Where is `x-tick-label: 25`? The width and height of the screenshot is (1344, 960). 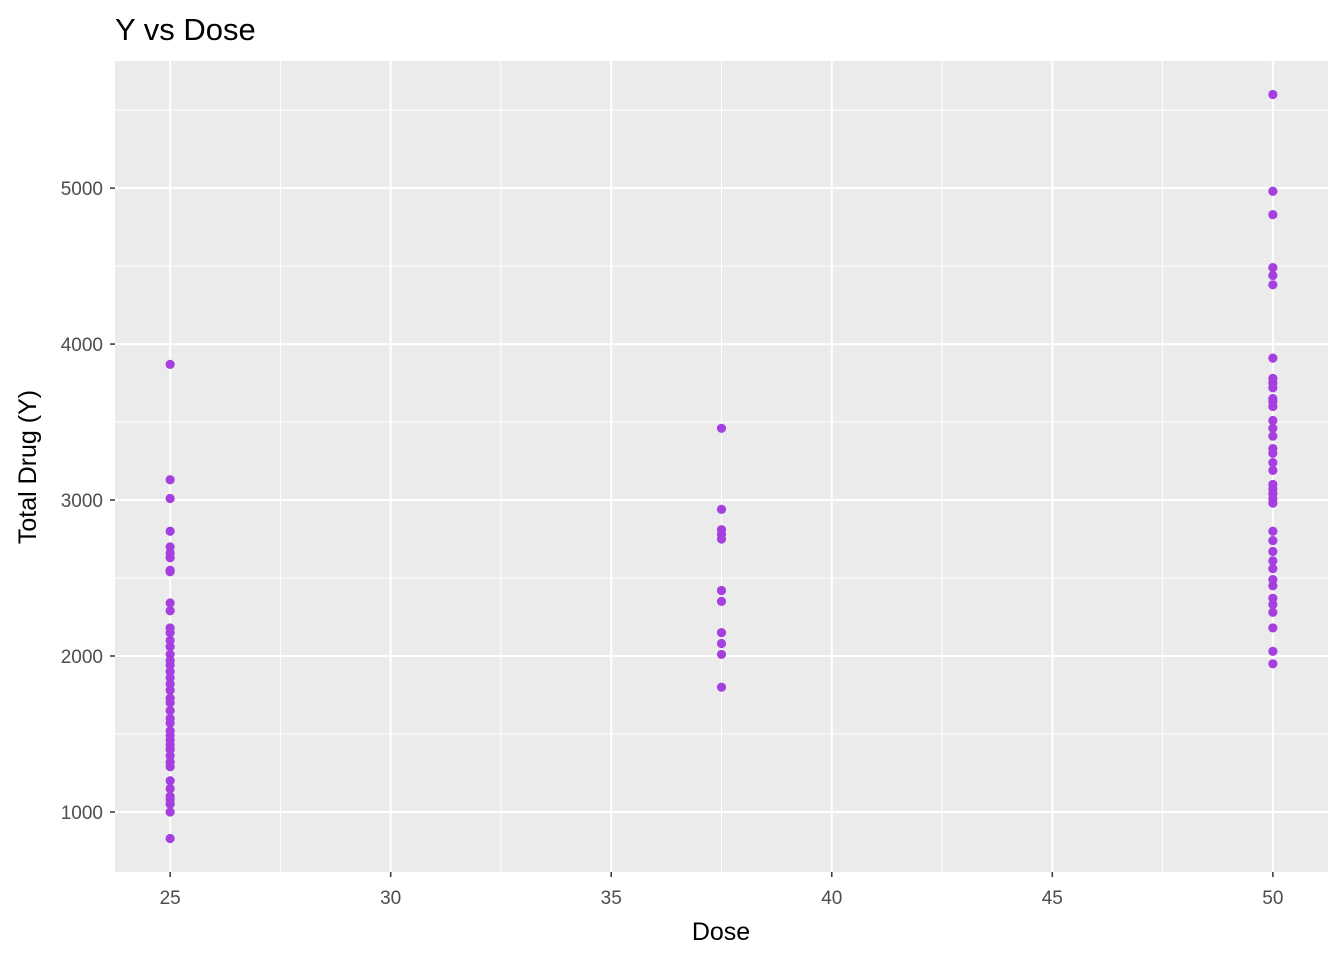 x-tick-label: 25 is located at coordinates (170, 898).